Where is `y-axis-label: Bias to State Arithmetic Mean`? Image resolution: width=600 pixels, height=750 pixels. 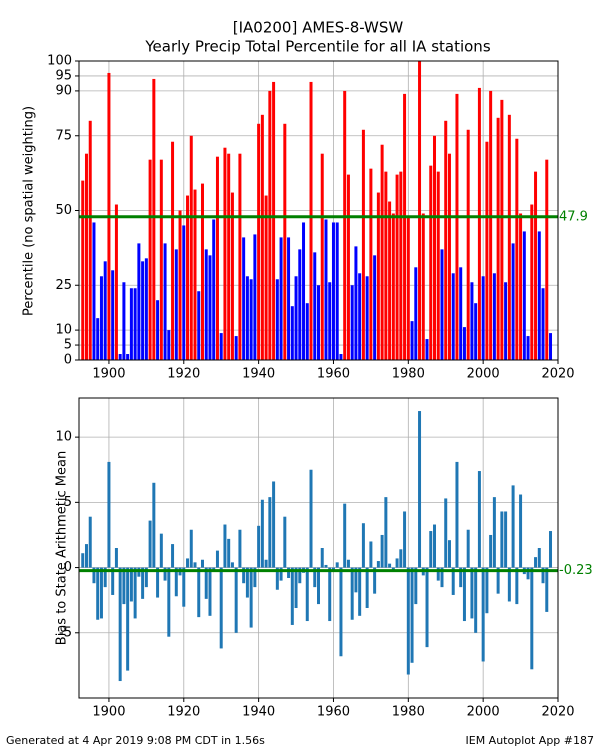 y-axis-label: Bias to State Arithmetic Mean is located at coordinates (62, 548).